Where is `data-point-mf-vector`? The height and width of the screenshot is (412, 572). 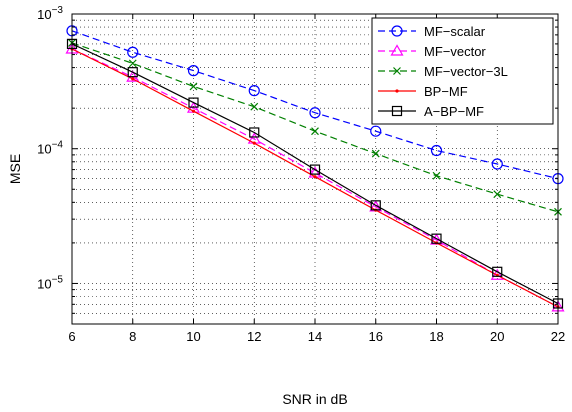
data-point-mf-vector is located at coordinates (497, 274).